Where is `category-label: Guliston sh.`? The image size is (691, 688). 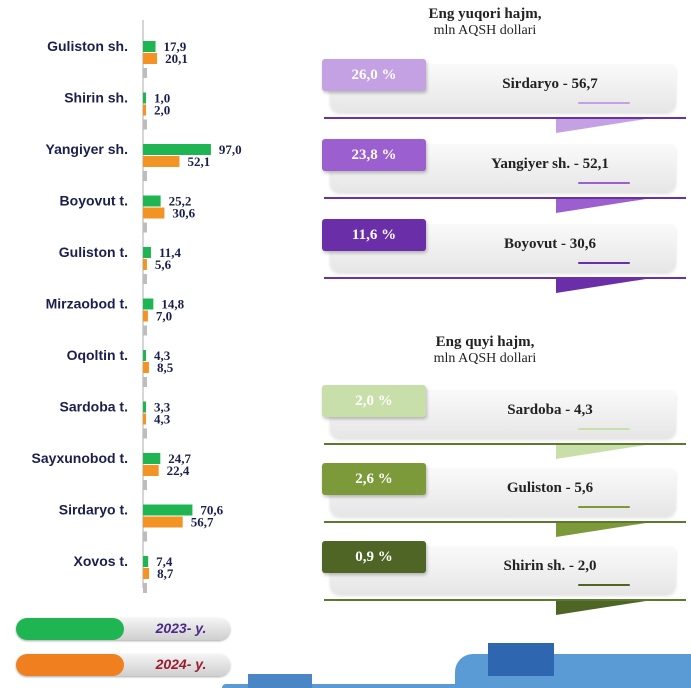 category-label: Guliston sh. is located at coordinates (87, 46).